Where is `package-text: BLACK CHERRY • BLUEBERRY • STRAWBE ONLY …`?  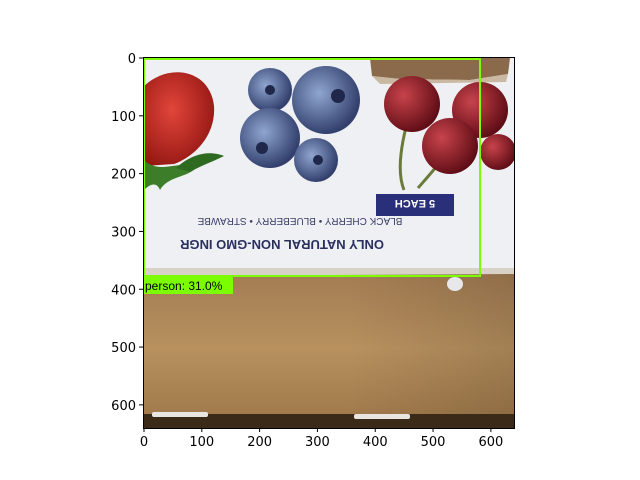 package-text: BLACK CHERRY • BLUEBERRY • STRAWBE ONLY … is located at coordinates (316, 223).